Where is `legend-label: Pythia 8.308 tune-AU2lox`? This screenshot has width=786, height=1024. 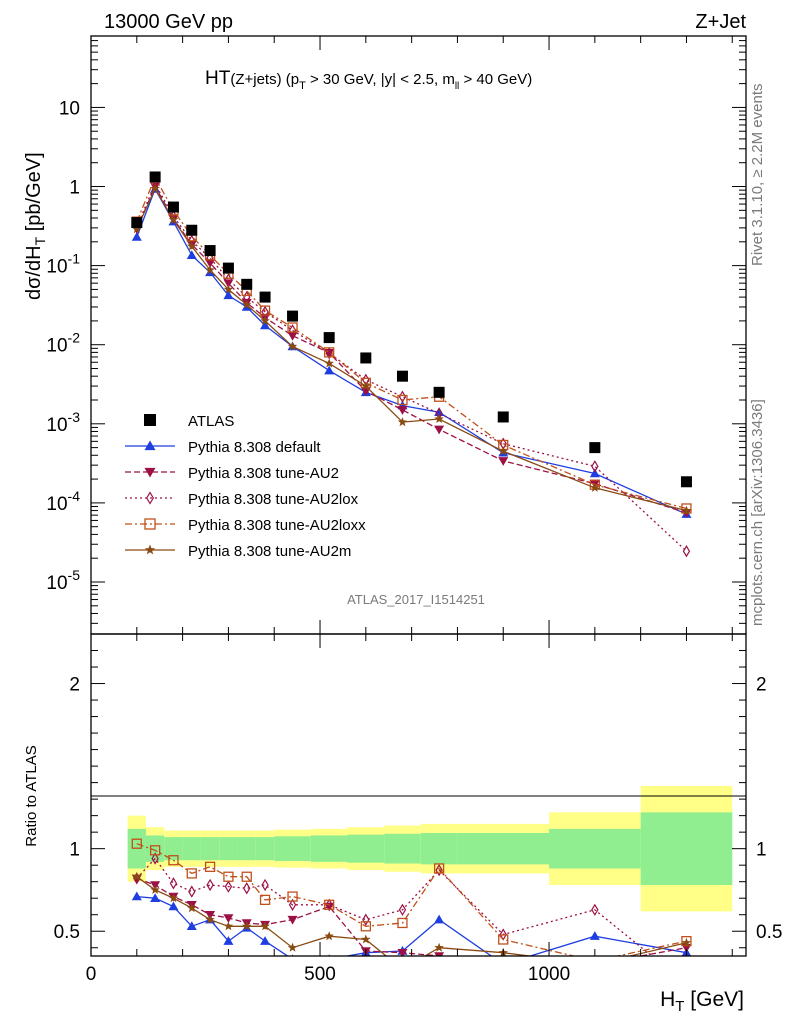 legend-label: Pythia 8.308 tune-AU2lox is located at coordinates (273, 499).